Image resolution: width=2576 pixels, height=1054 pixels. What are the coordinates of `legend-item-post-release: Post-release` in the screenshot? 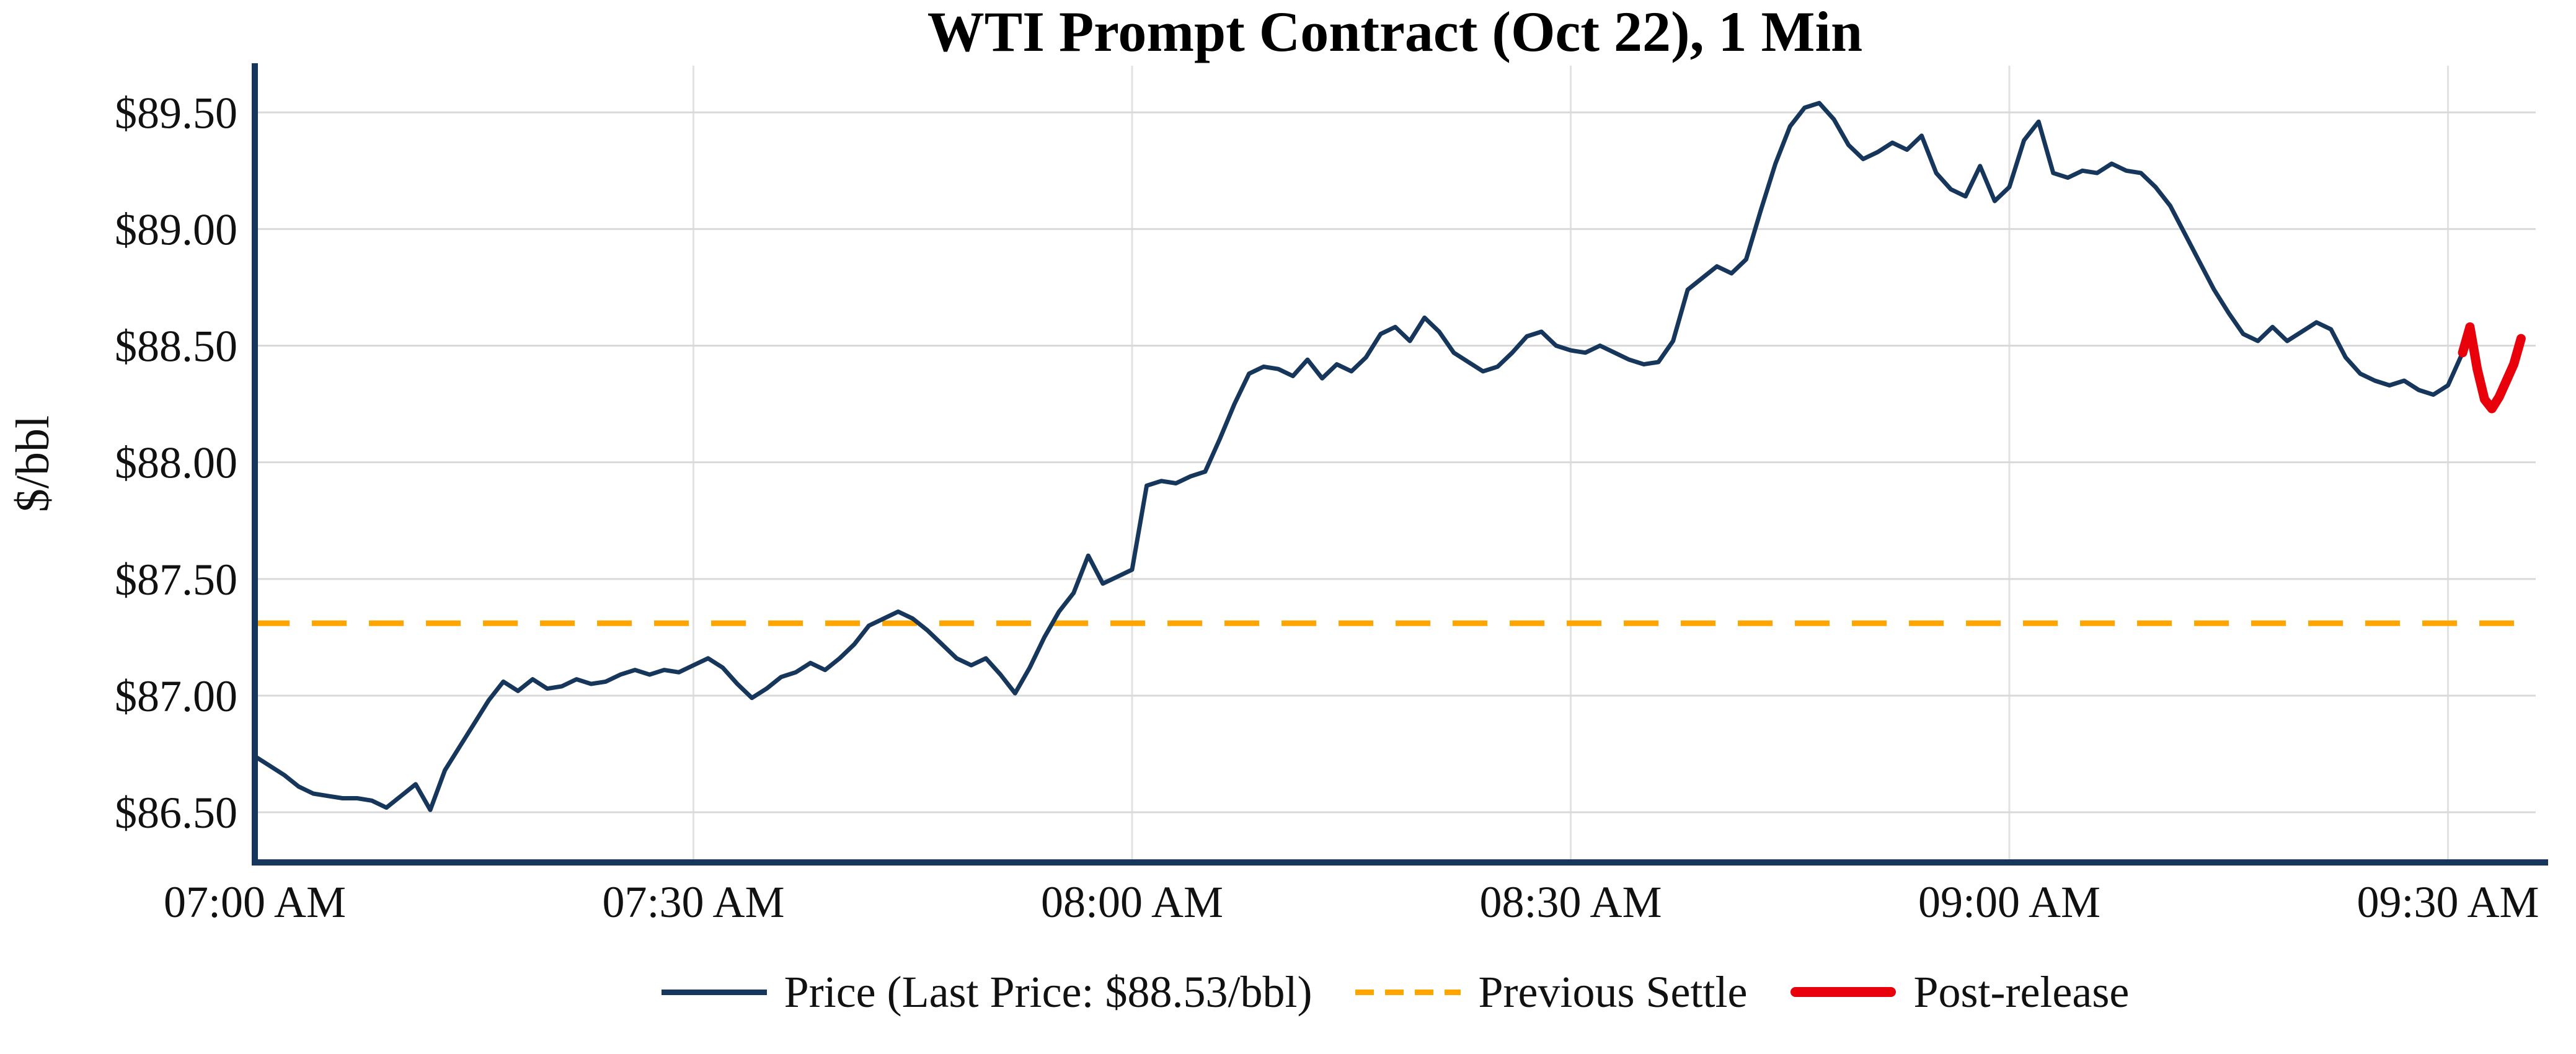 It's located at (1960, 992).